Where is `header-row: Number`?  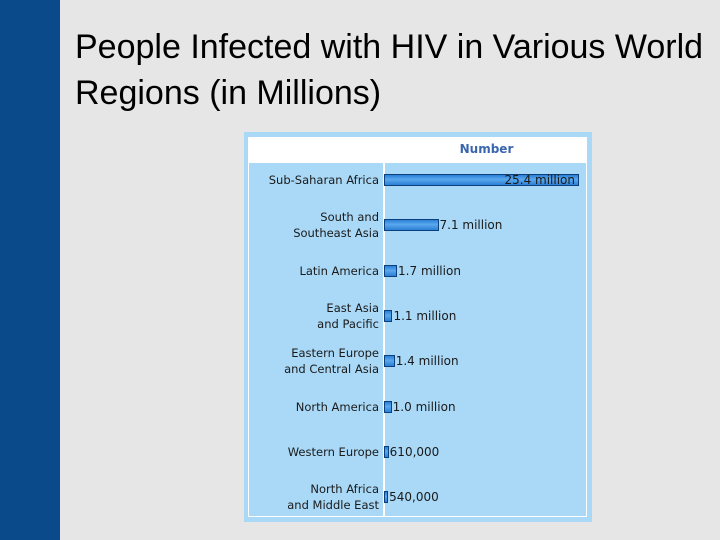
header-row: Number is located at coordinates (417, 150).